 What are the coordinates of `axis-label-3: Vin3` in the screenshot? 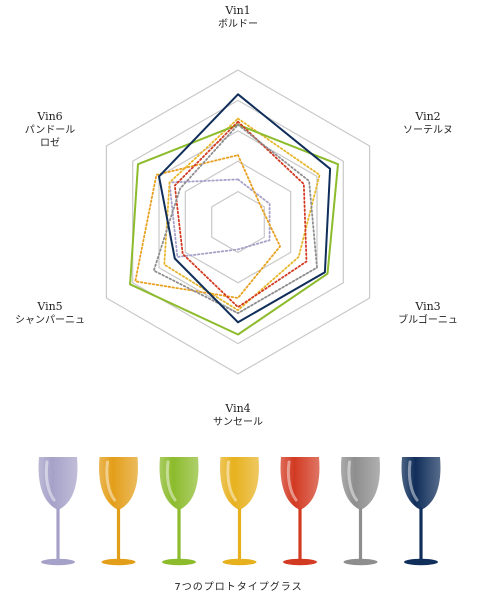 It's located at (427, 306).